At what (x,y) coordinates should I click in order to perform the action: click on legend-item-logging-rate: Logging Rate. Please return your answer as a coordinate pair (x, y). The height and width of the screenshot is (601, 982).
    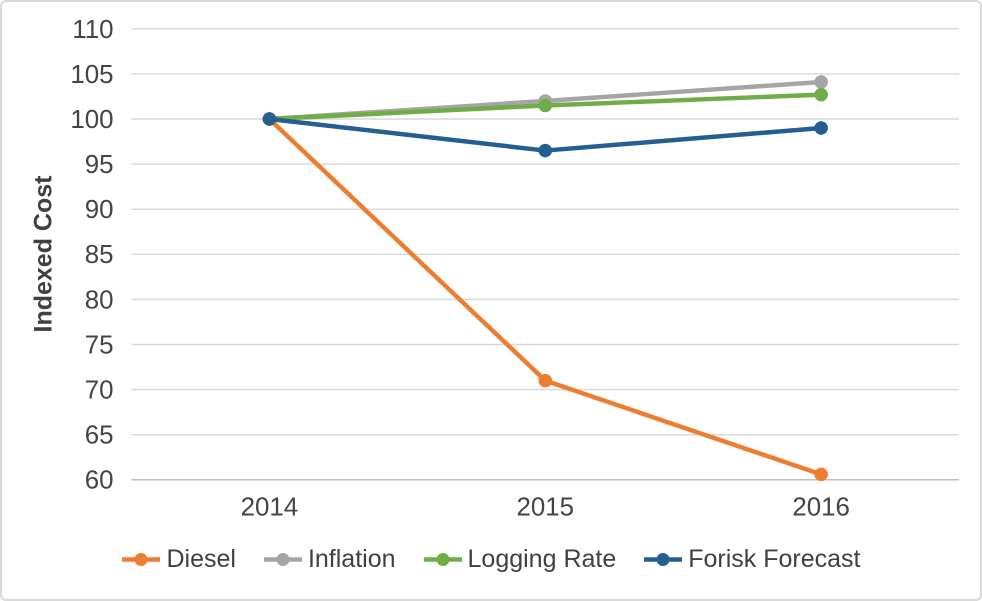
    Looking at the image, I should click on (520, 559).